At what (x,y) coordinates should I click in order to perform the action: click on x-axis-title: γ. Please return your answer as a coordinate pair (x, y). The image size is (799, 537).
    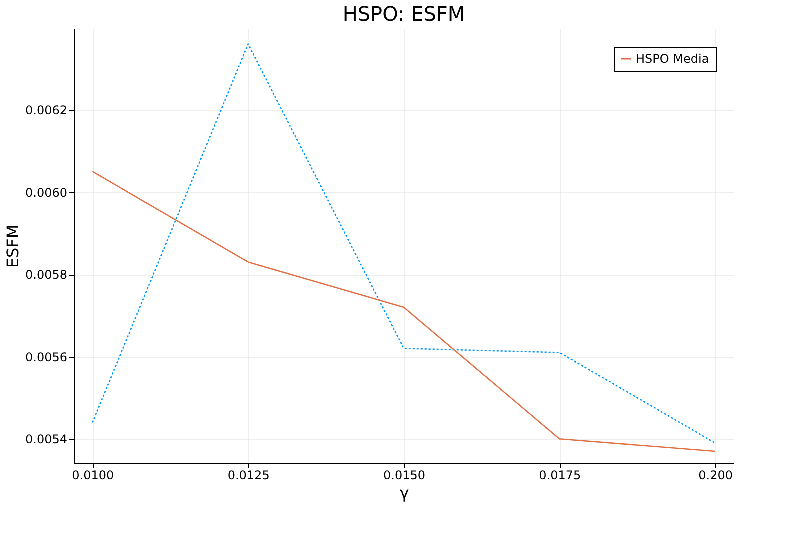
    Looking at the image, I should click on (405, 493).